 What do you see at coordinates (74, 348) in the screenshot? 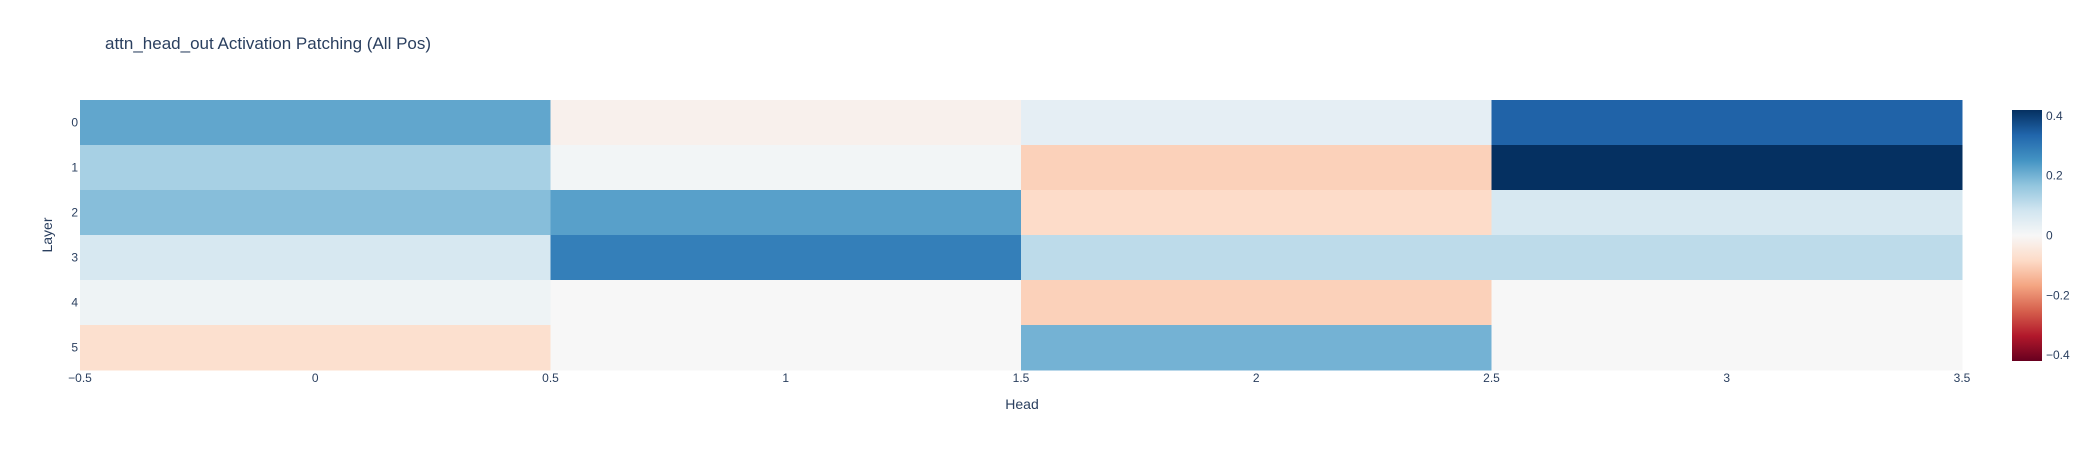
I see `y-tick-label: 5` at bounding box center [74, 348].